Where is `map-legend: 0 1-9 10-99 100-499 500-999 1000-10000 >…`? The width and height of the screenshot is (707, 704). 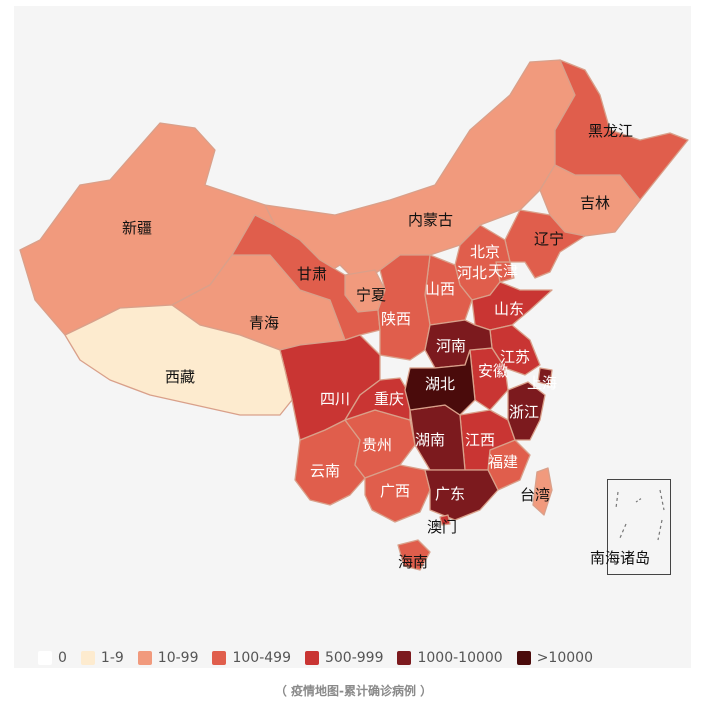 map-legend: 0 1-9 10-99 100-499 500-999 1000-10000 >… is located at coordinates (322, 658).